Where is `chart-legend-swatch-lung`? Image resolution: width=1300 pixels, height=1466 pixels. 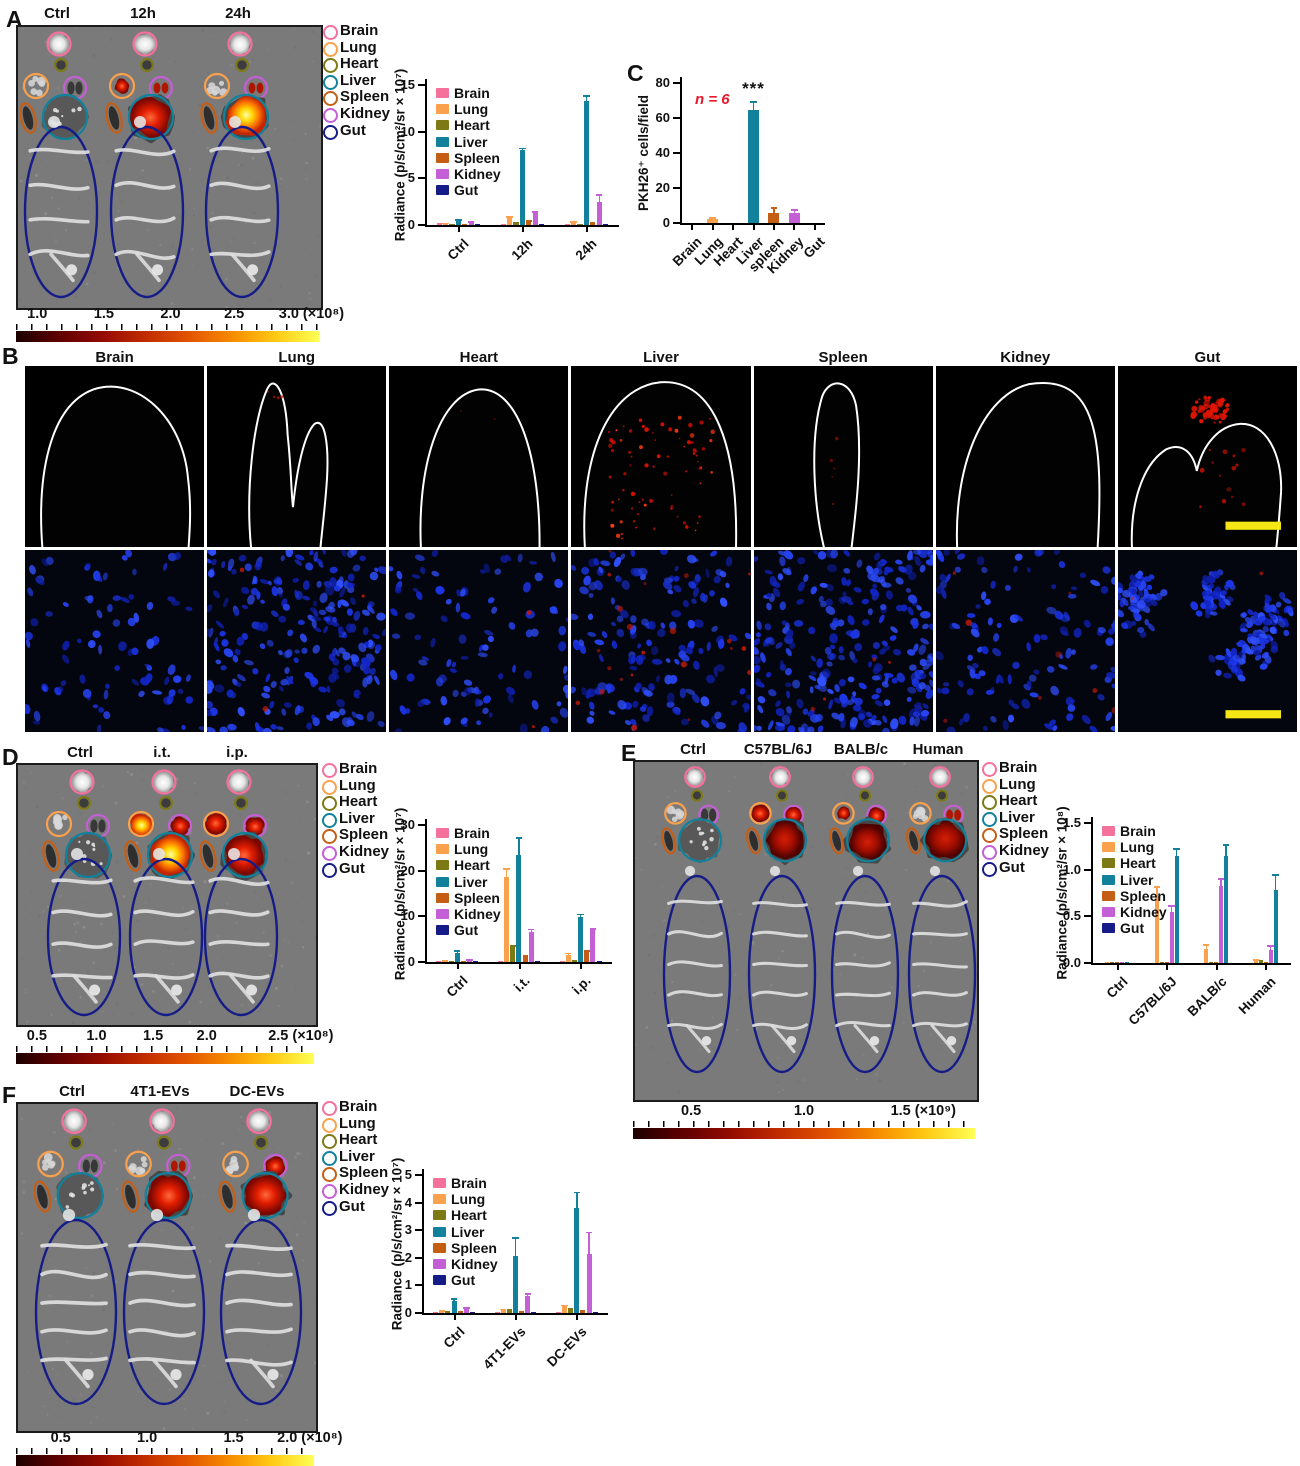
chart-legend-swatch-lung is located at coordinates (442, 109).